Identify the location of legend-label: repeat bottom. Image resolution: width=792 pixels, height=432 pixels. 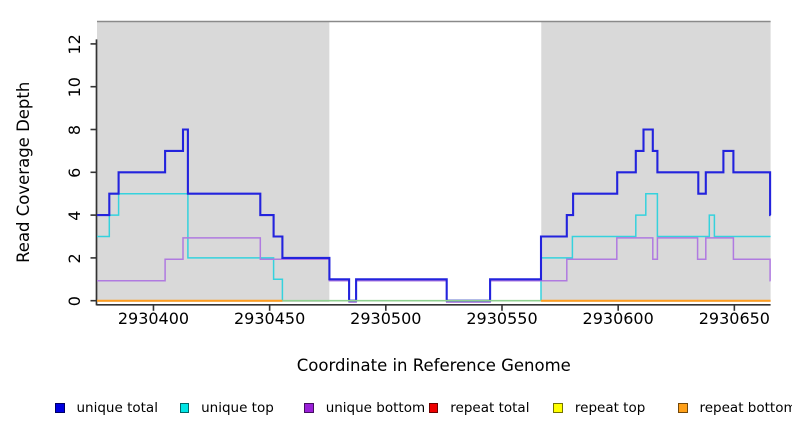
(745, 408).